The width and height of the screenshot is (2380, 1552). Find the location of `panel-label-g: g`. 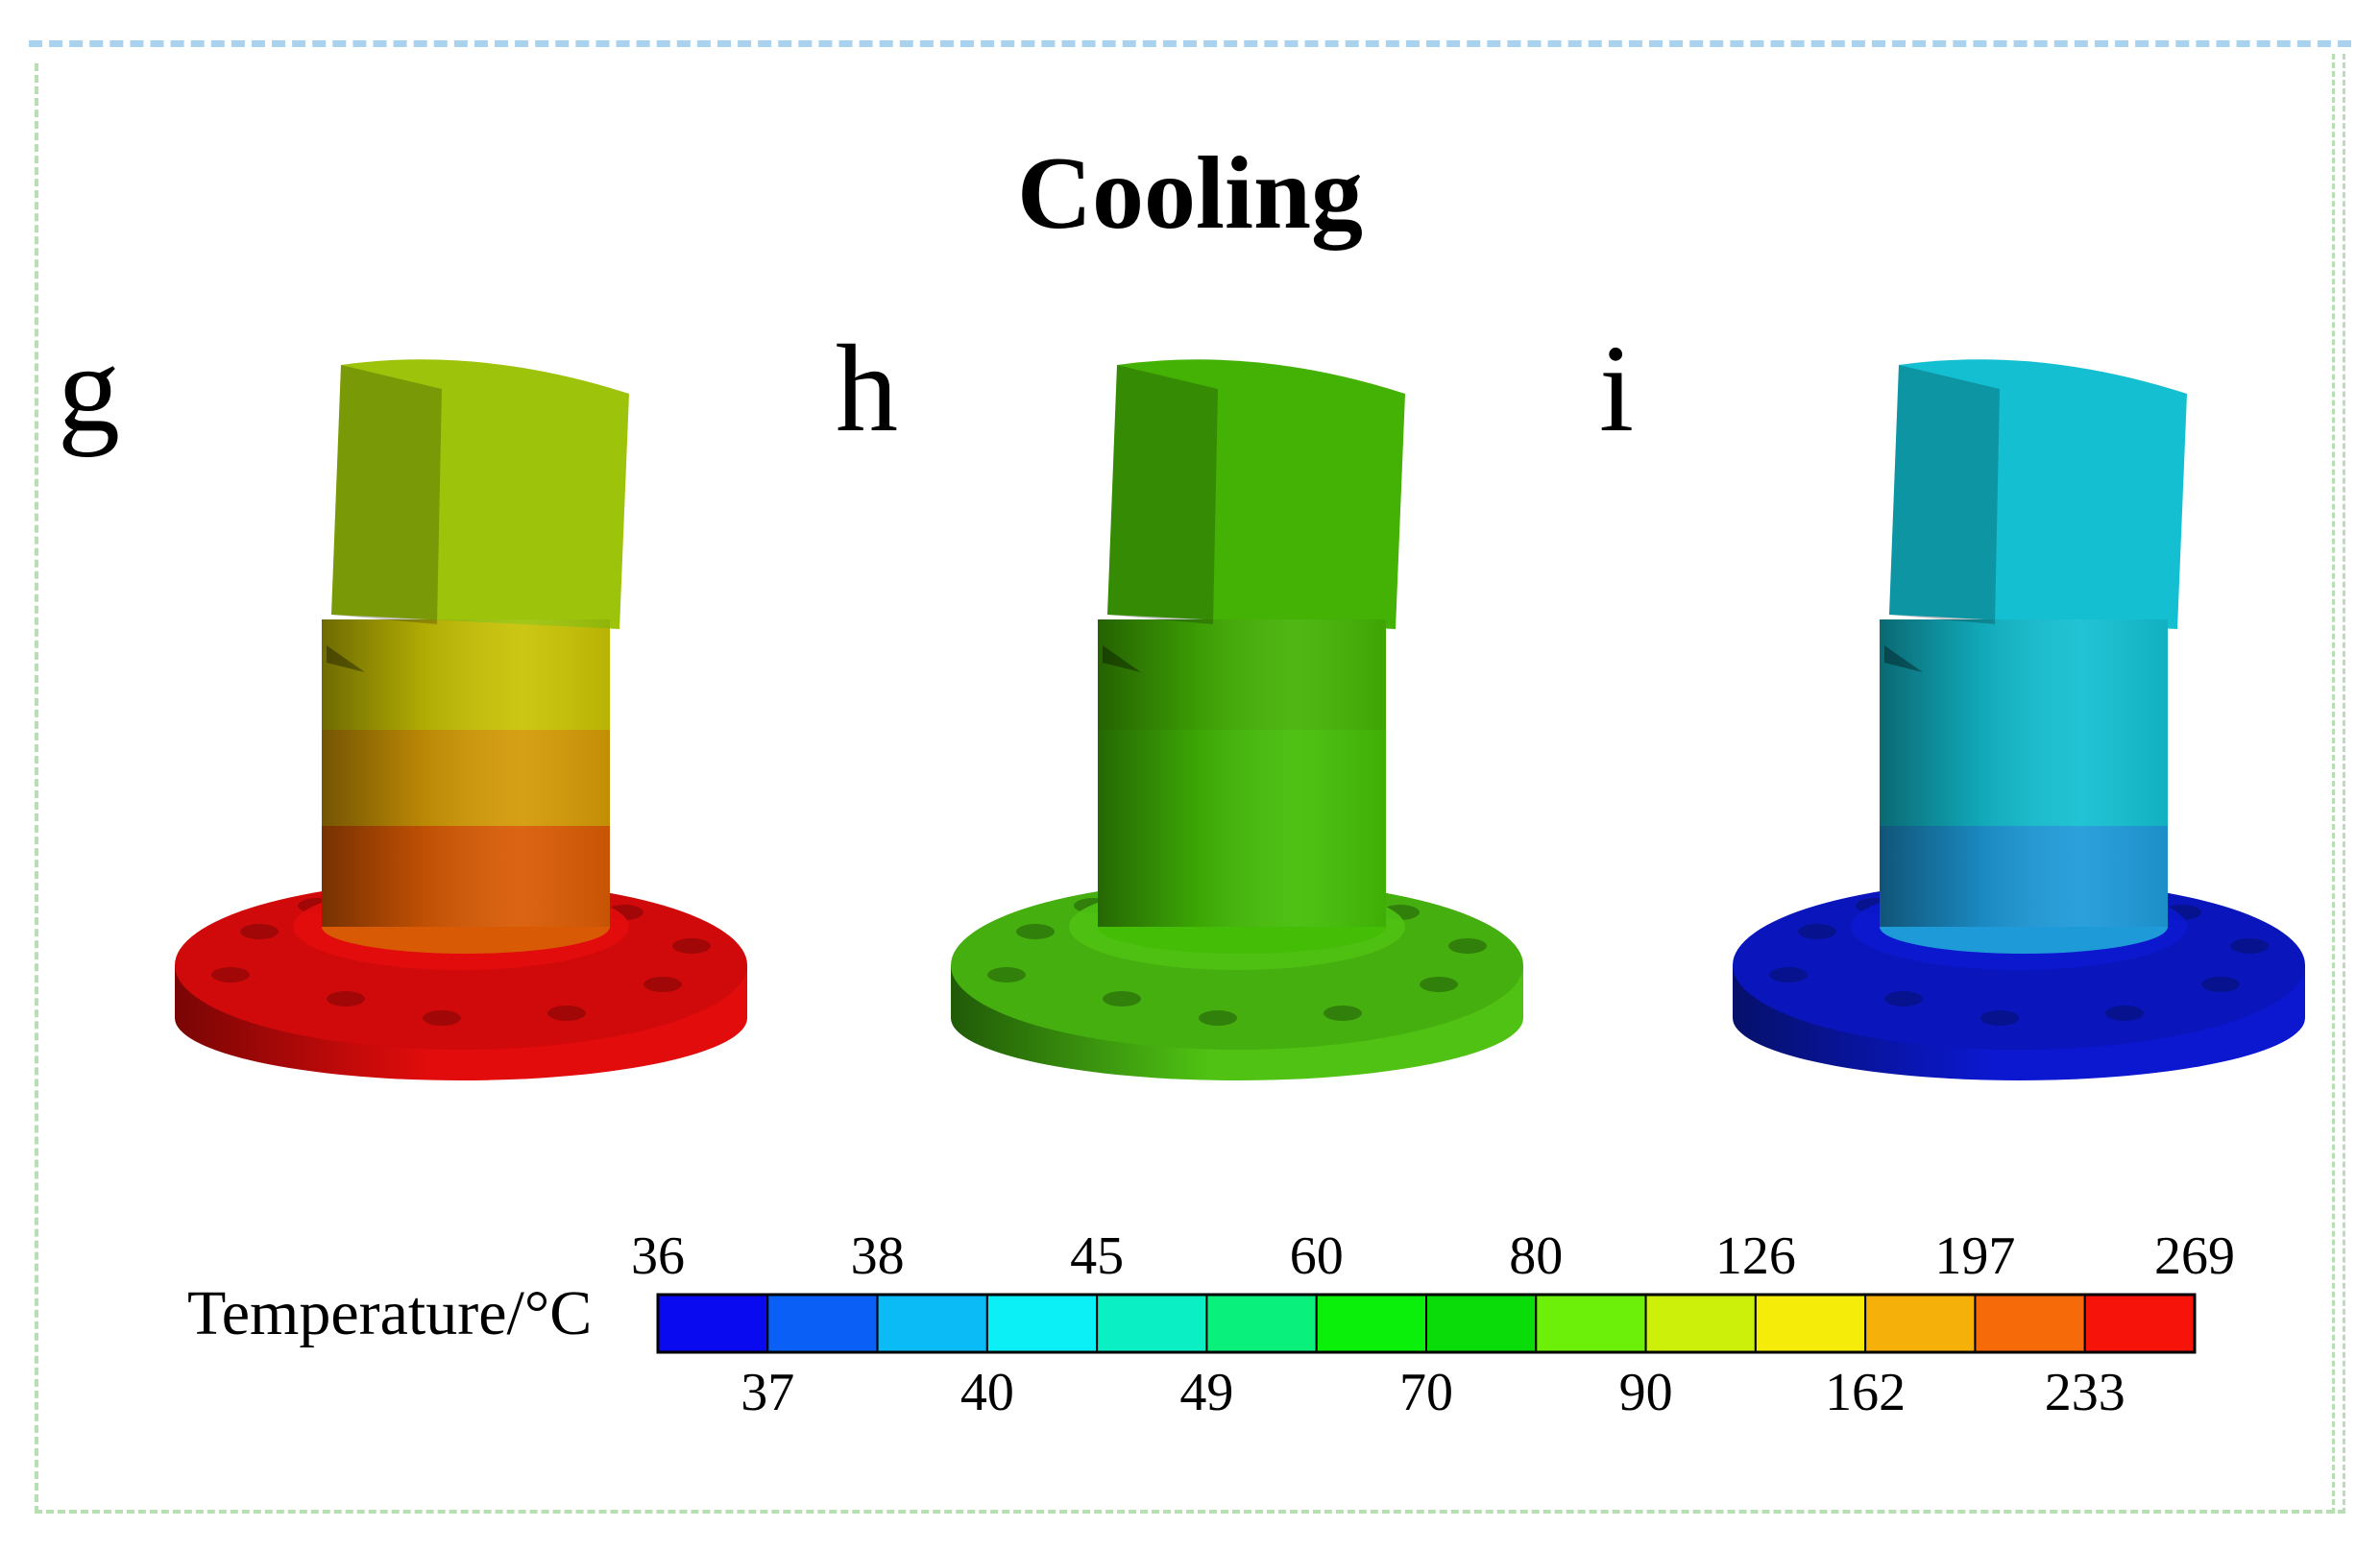

panel-label-g: g is located at coordinates (89, 389).